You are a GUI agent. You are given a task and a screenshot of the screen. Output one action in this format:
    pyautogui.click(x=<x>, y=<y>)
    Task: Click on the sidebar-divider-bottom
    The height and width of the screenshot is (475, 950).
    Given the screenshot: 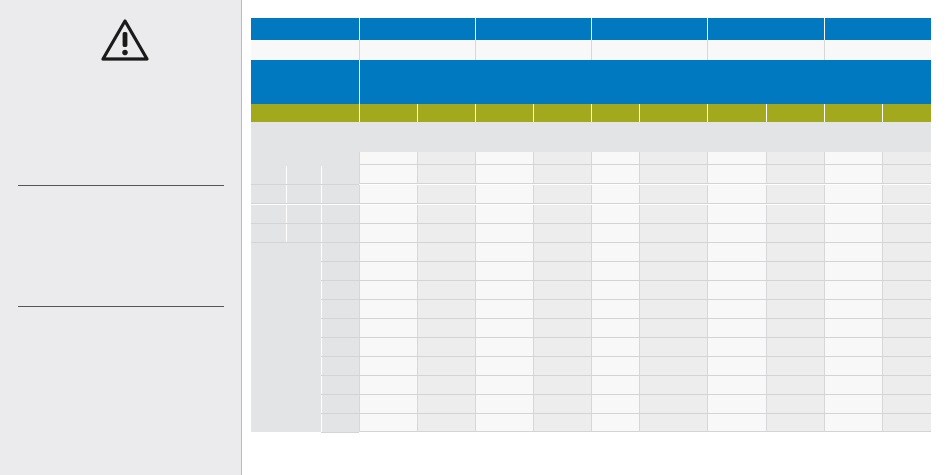 What is the action you would take?
    pyautogui.click(x=121, y=306)
    